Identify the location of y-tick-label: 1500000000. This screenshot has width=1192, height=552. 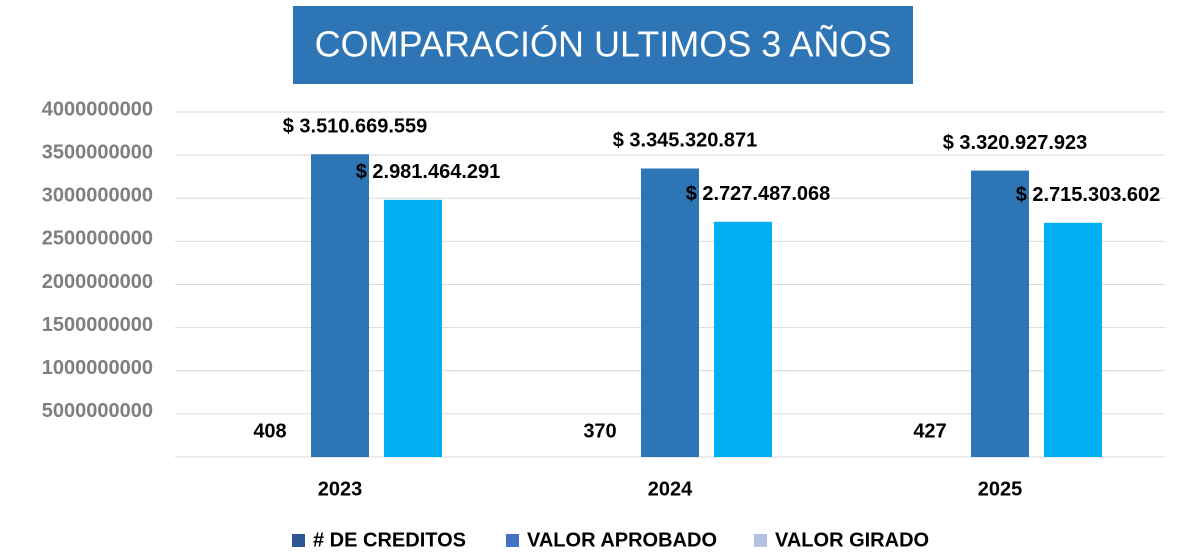
(97, 325).